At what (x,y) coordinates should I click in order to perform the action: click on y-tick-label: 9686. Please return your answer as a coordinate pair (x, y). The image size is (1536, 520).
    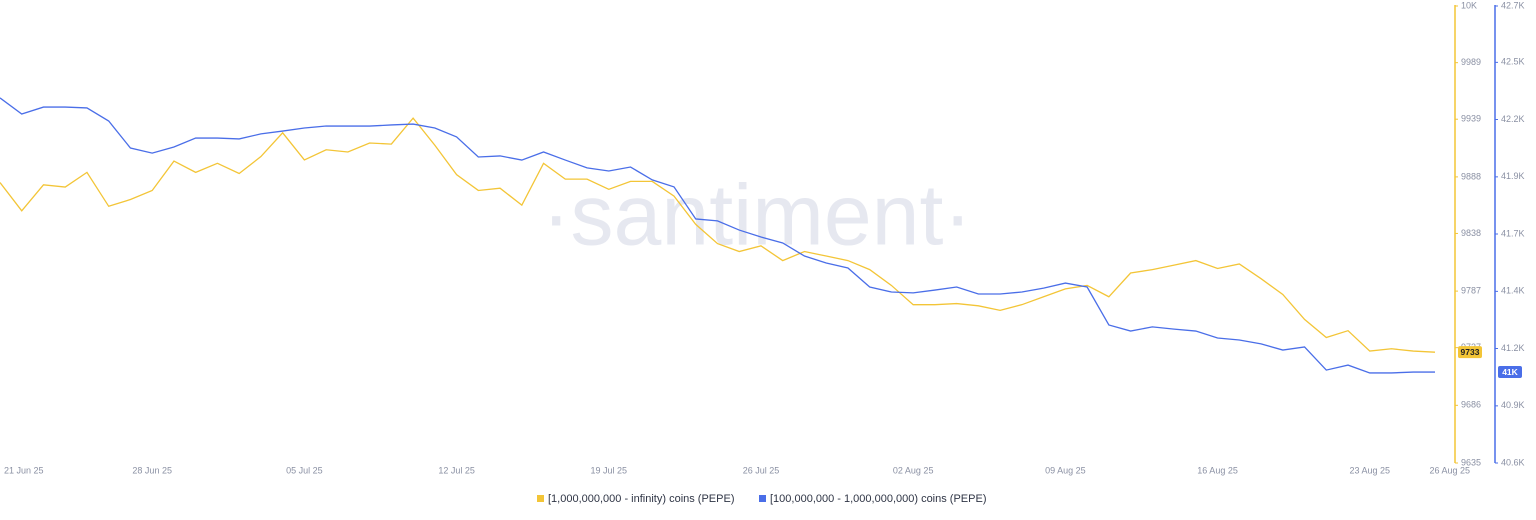
    Looking at the image, I should click on (1471, 405).